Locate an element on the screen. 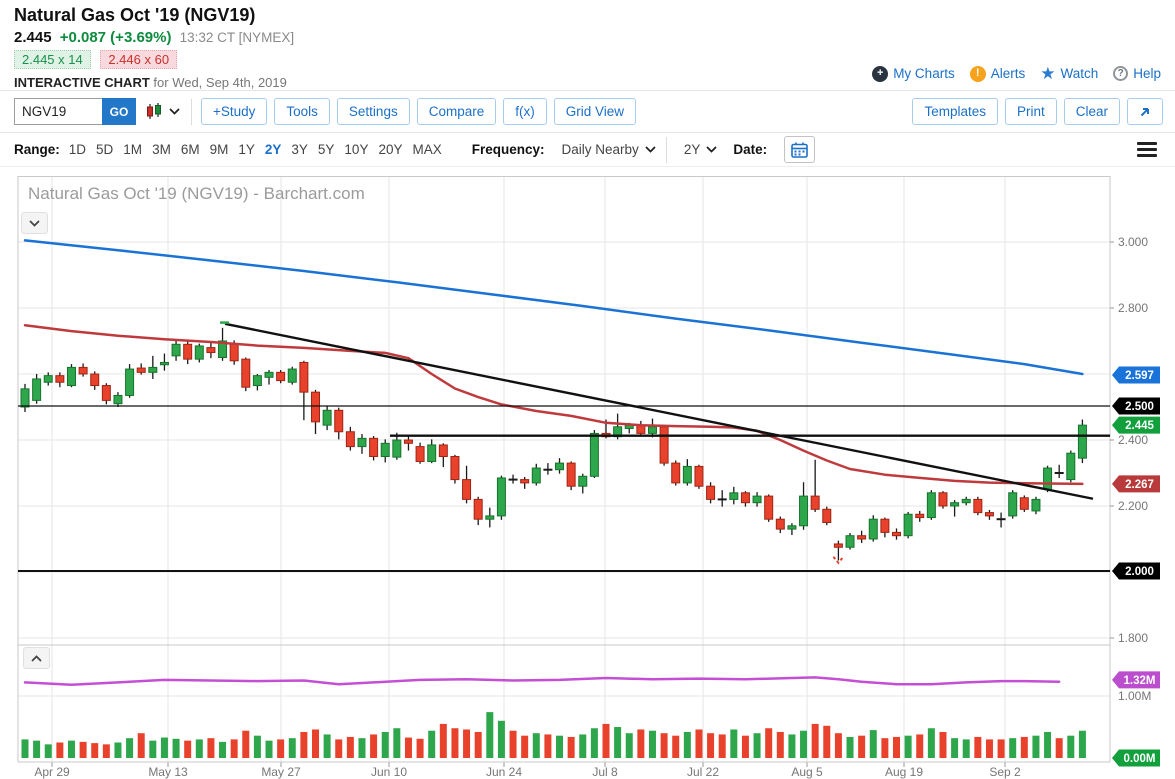 The height and width of the screenshot is (779, 1175). period-dropdown: 2Y is located at coordinates (701, 149).